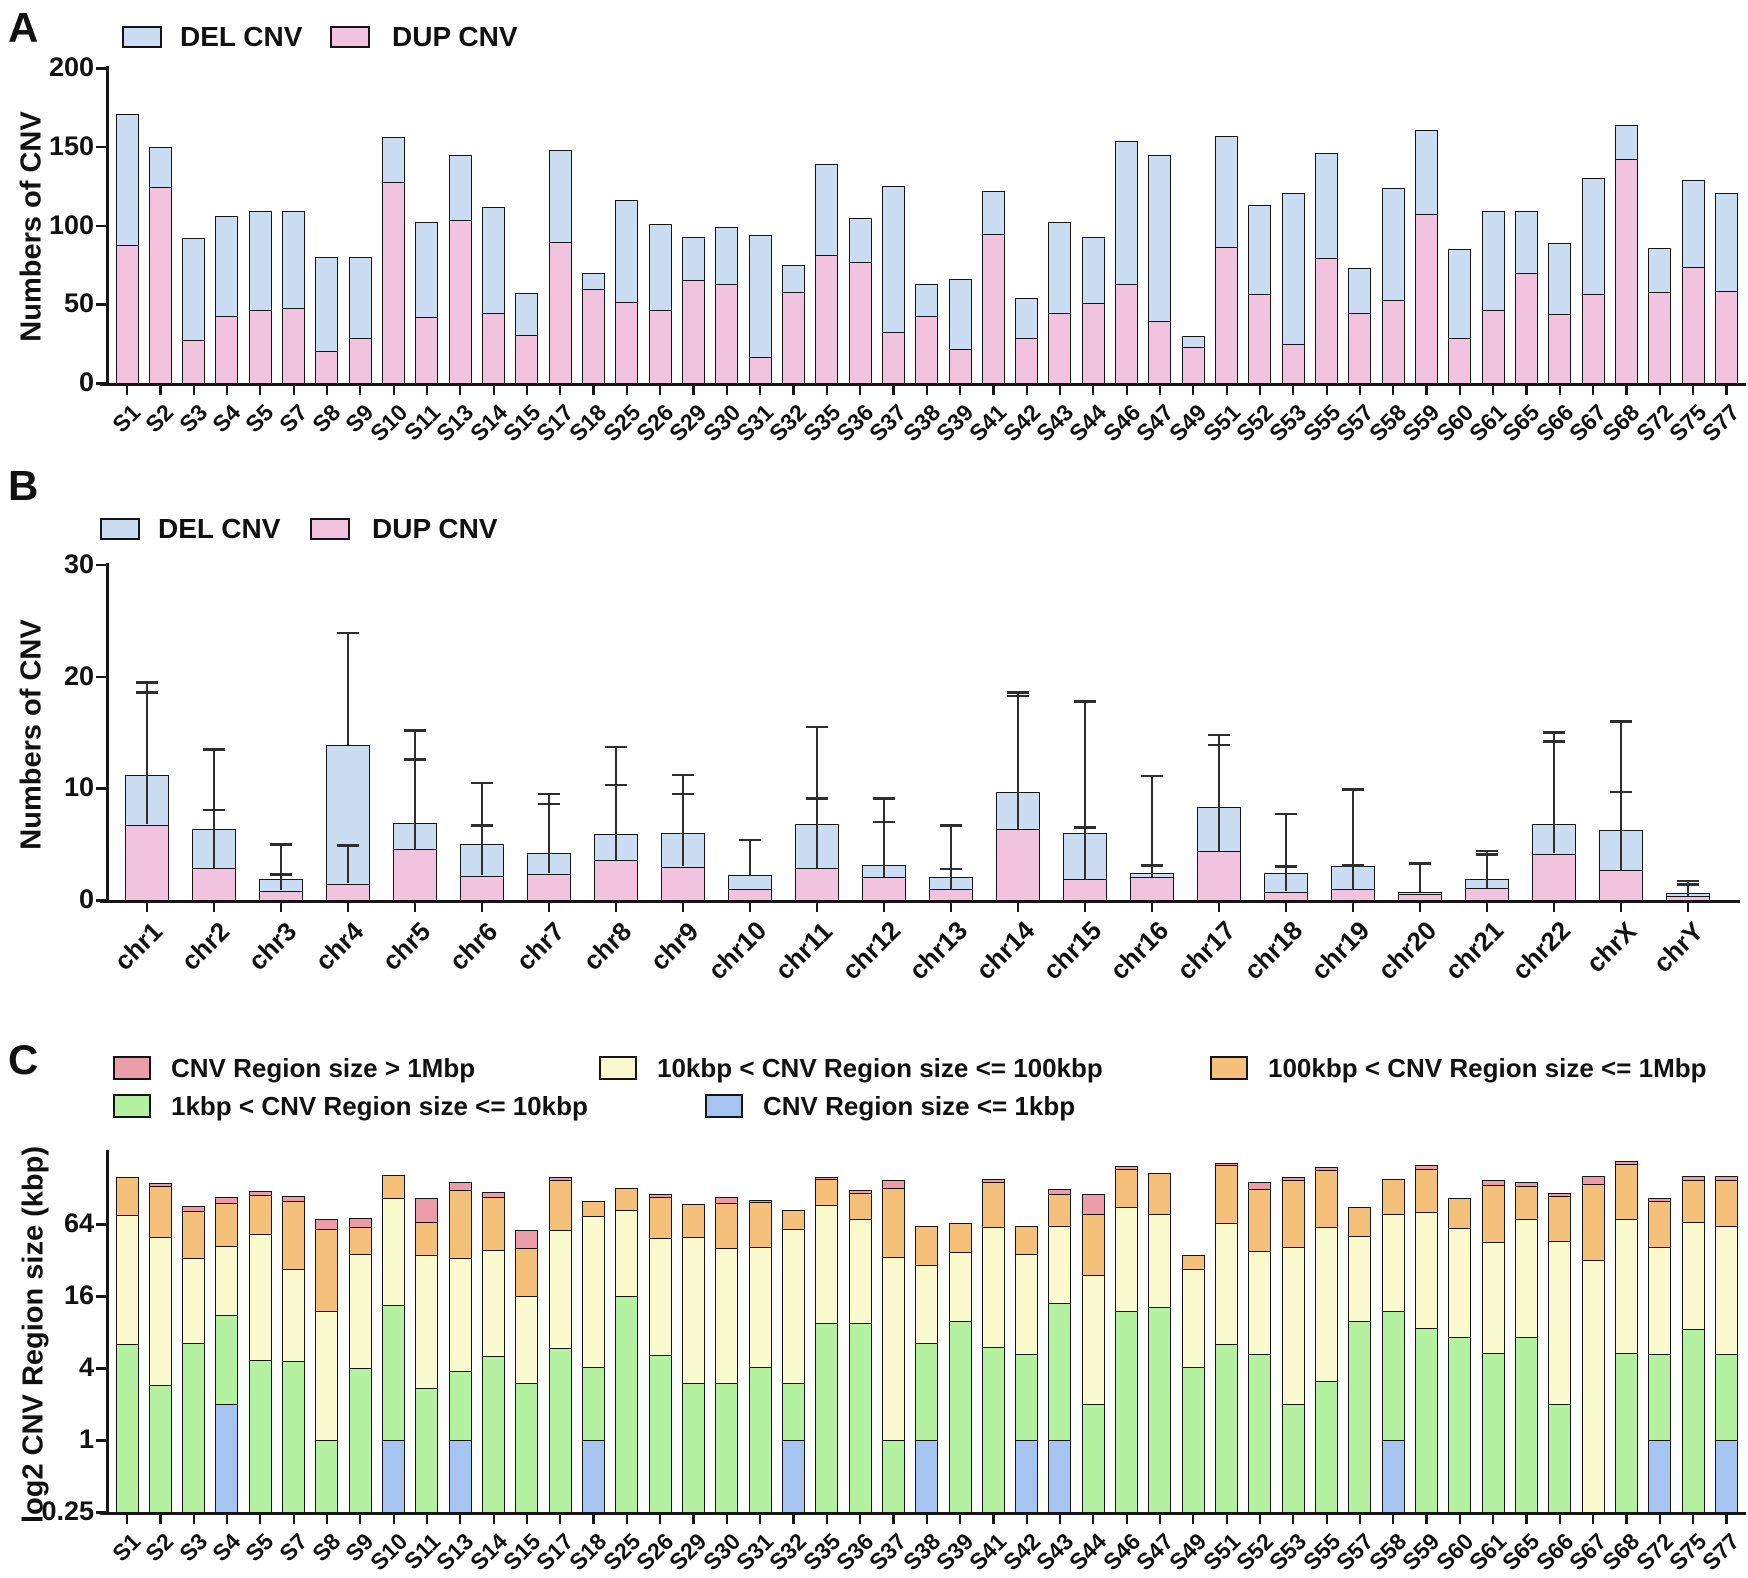  I want to click on x-tick-label: chrY, so click(1678, 947).